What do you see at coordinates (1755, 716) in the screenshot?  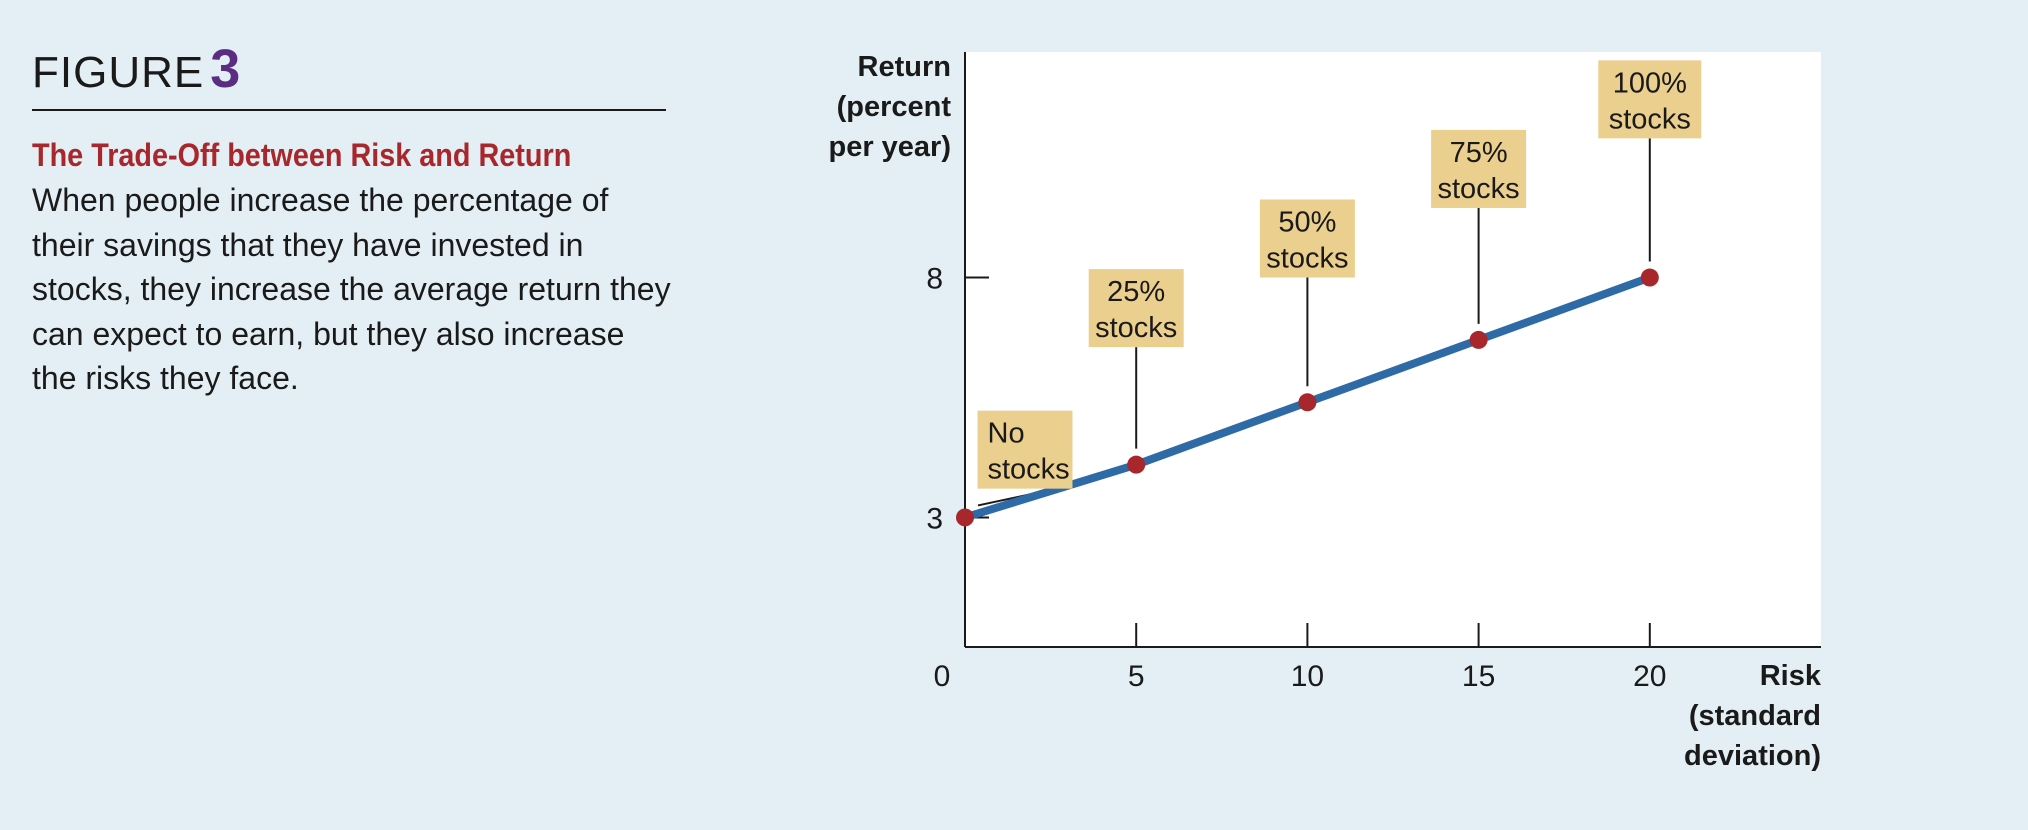 I see `x-axis-title-line-1: (standard` at bounding box center [1755, 716].